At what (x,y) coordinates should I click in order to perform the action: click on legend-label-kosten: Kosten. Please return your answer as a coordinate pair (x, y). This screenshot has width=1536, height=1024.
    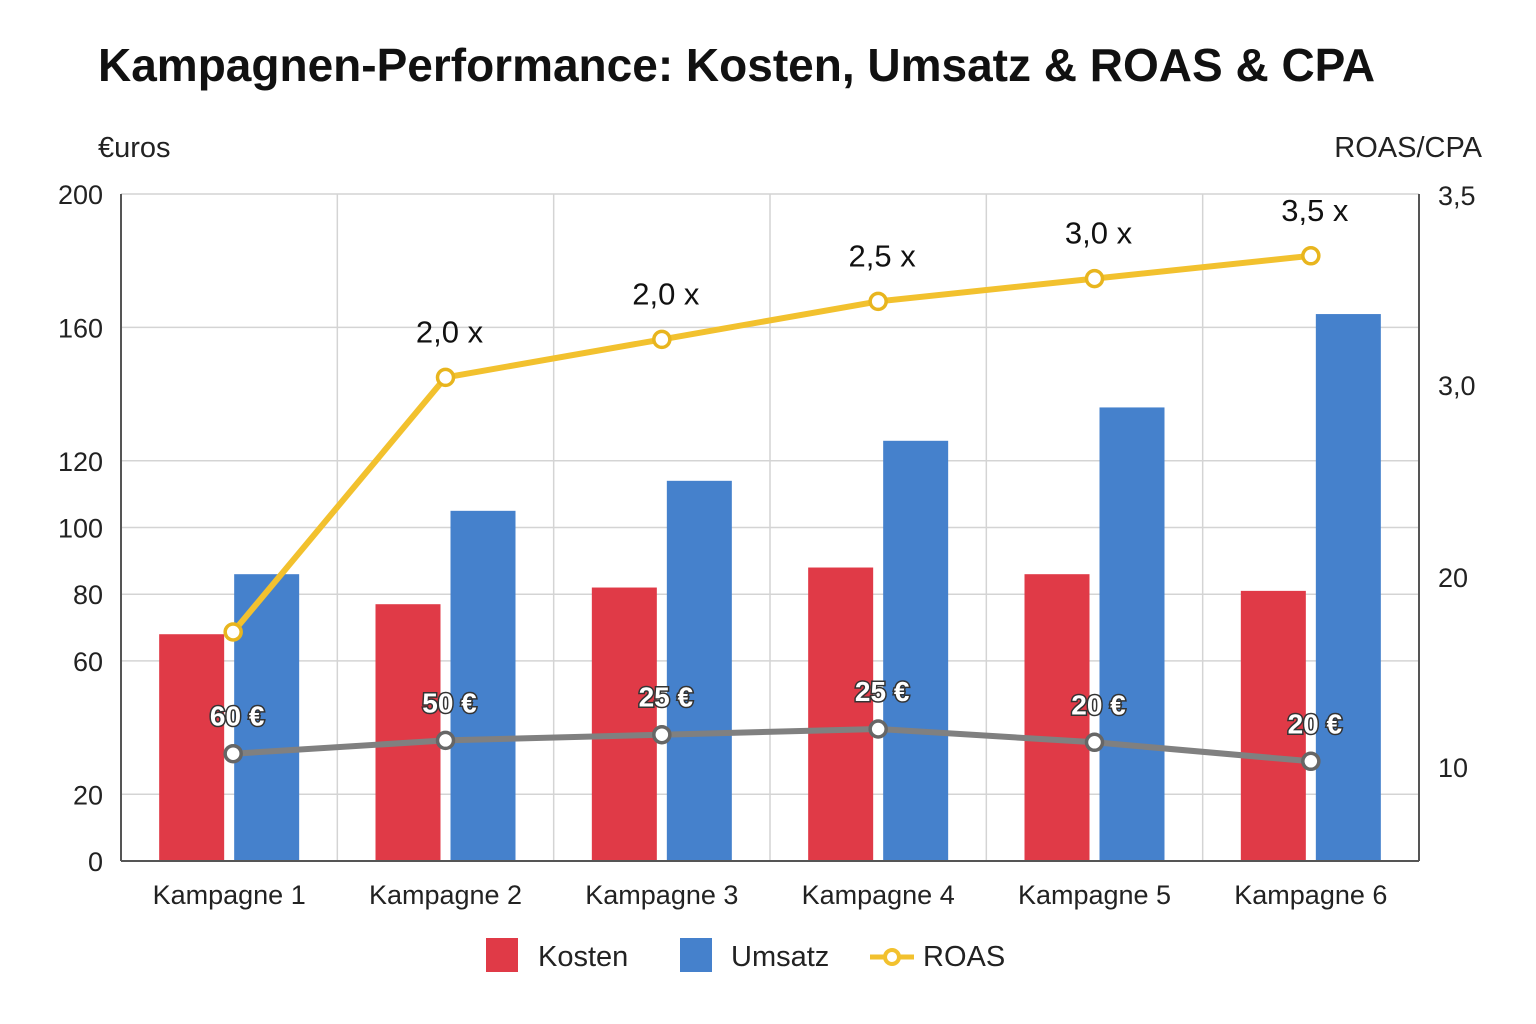
    Looking at the image, I should click on (583, 957).